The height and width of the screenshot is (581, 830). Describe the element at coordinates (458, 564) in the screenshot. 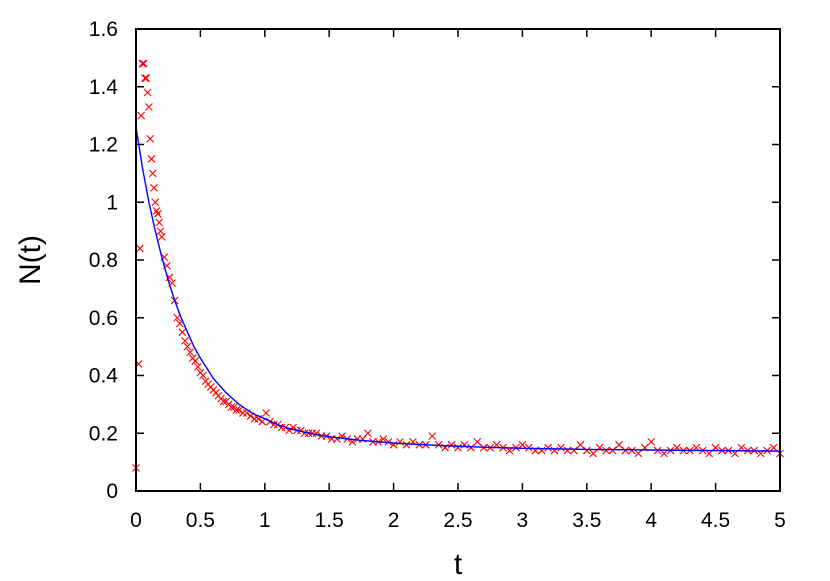

I see `x-axis-title: t` at that location.